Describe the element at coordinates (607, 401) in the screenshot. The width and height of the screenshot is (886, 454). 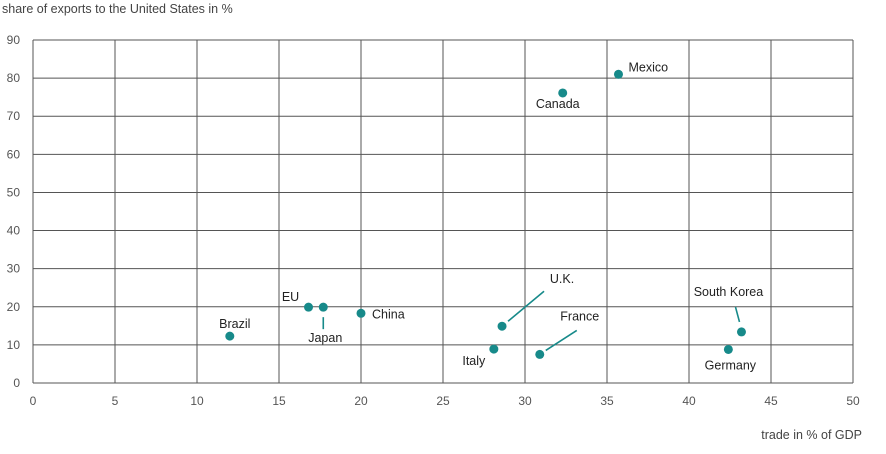
I see `x-tick-label: 35` at that location.